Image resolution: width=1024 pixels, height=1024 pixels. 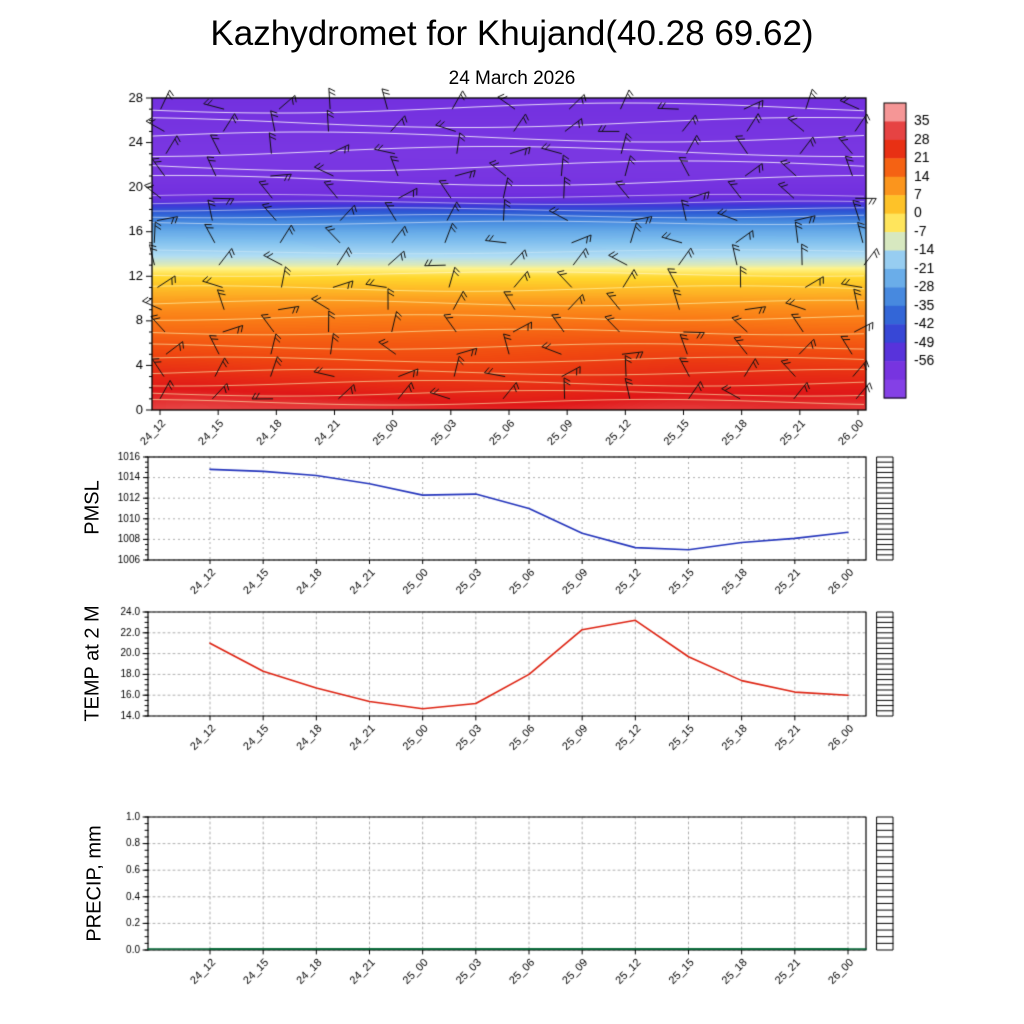 I want to click on precip-axis-label: PRECIP, mm, so click(x=94, y=883).